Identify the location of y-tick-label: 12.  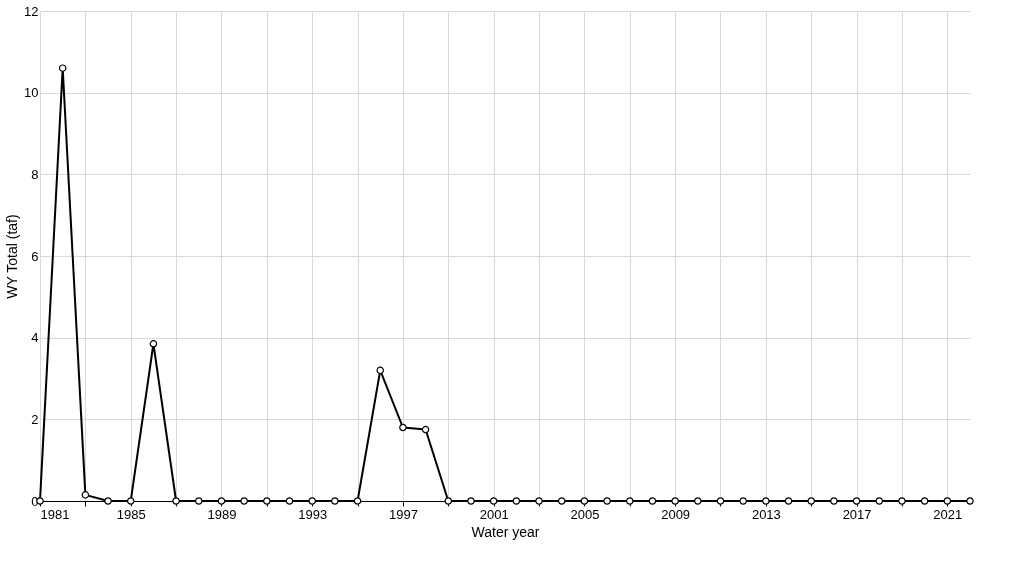
(31, 11).